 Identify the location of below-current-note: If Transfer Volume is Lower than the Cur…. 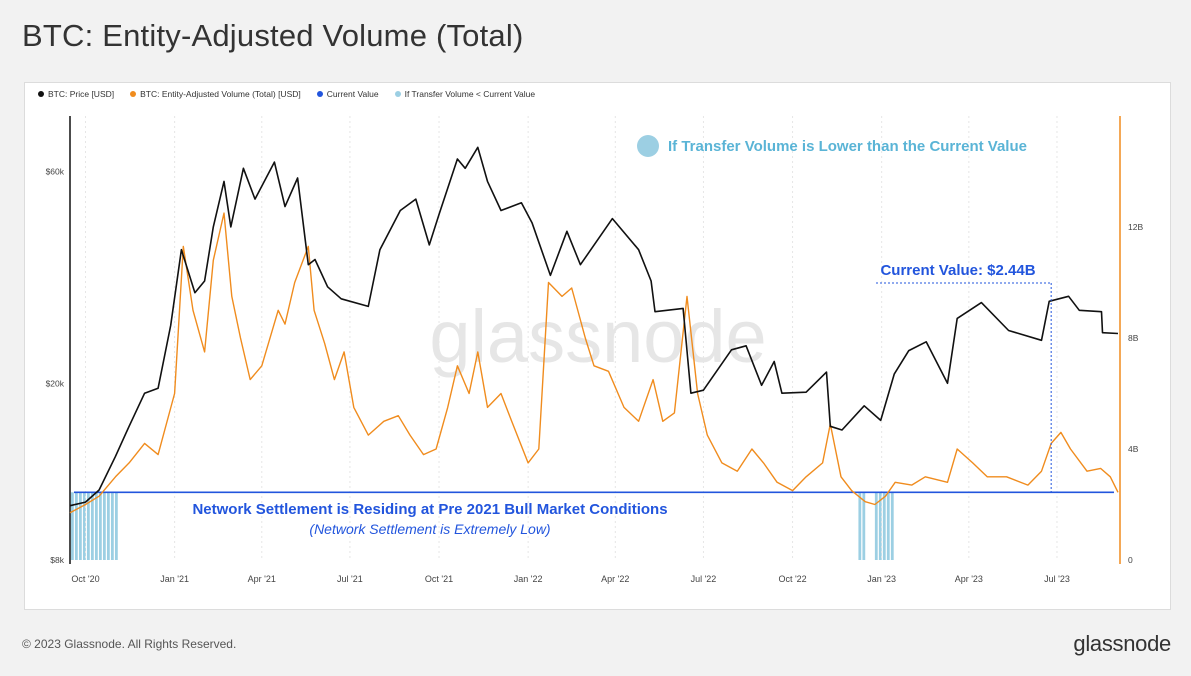
(847, 146).